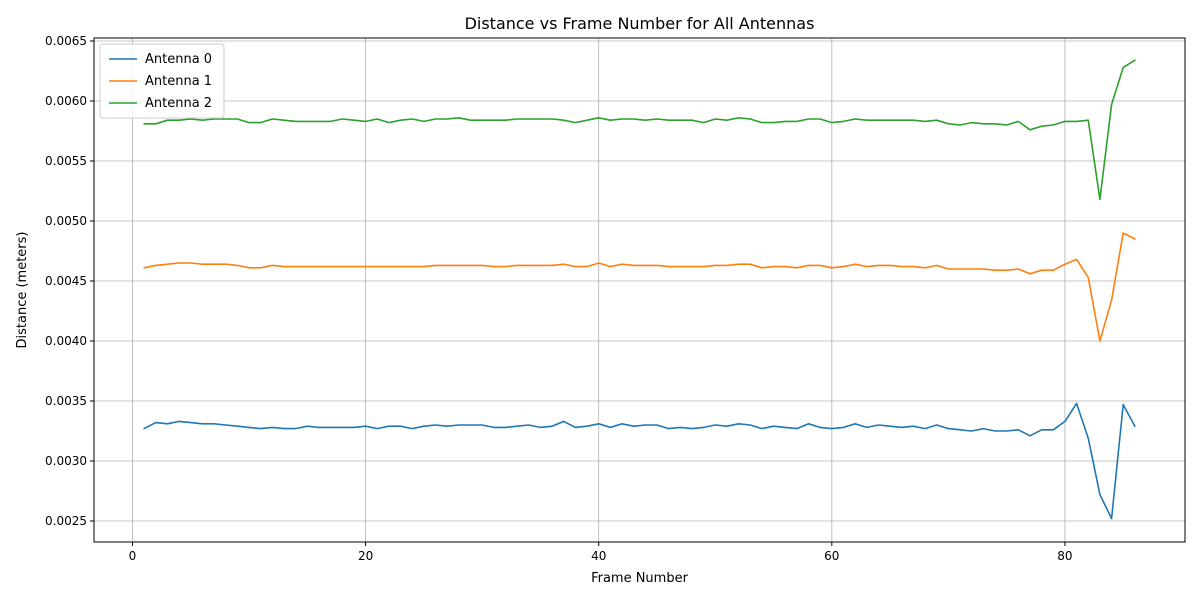  What do you see at coordinates (365, 556) in the screenshot?
I see `x-tick-label: 20` at bounding box center [365, 556].